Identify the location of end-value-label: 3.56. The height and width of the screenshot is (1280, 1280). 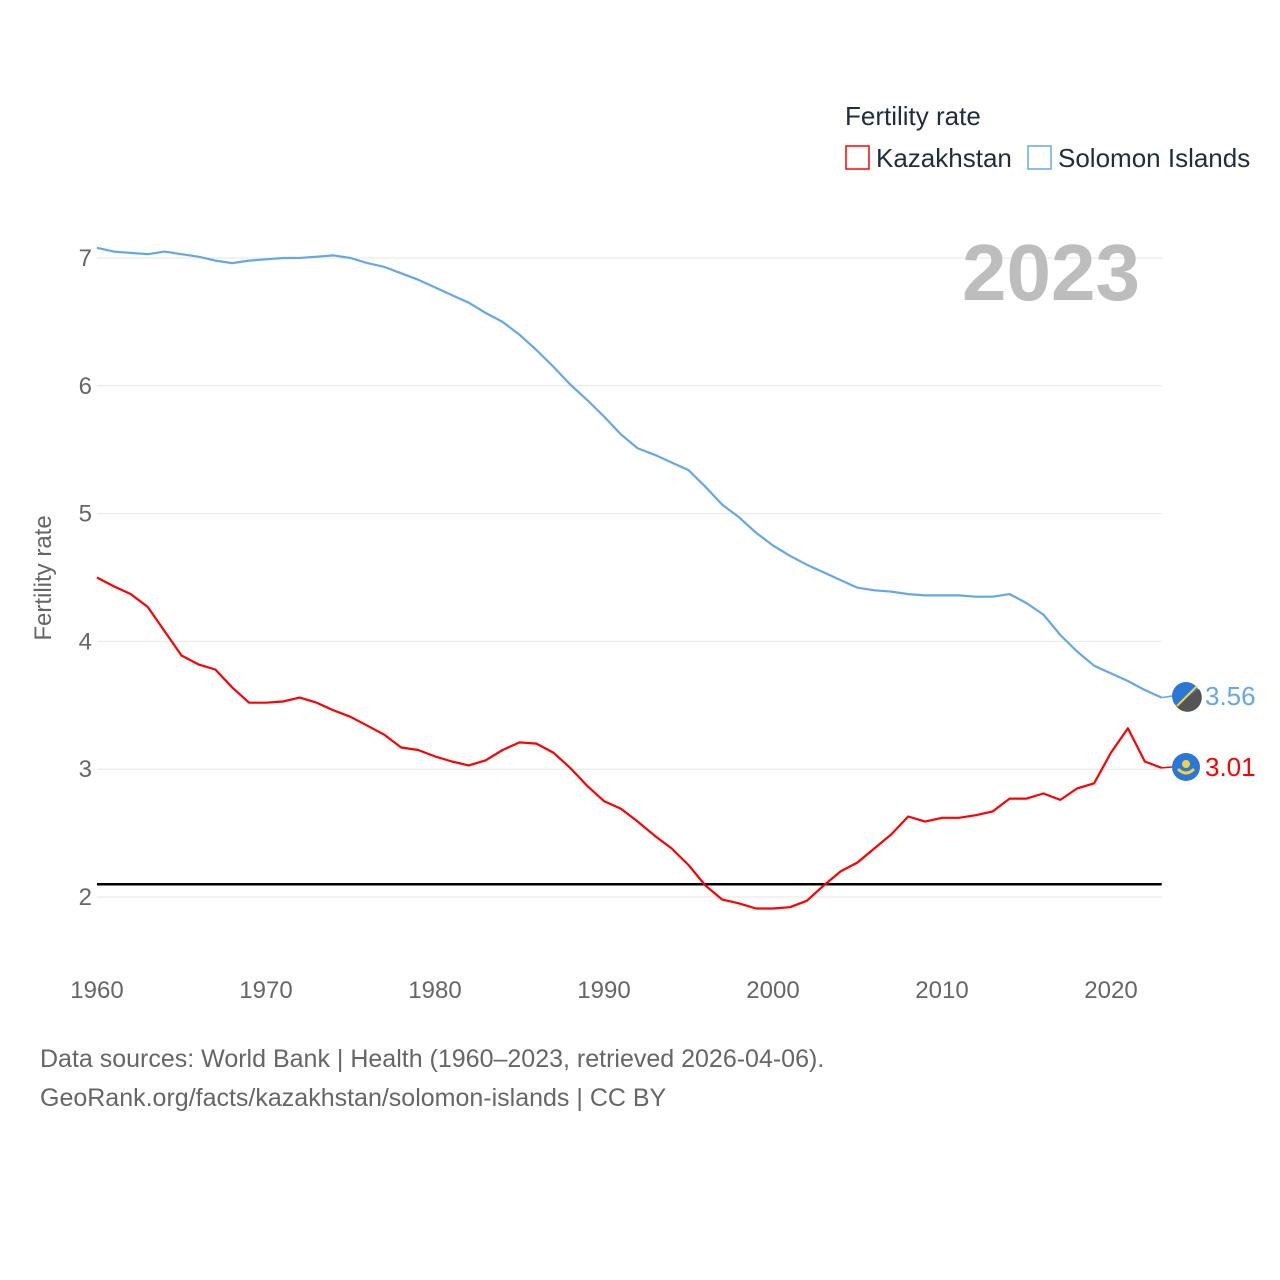
(1230, 696).